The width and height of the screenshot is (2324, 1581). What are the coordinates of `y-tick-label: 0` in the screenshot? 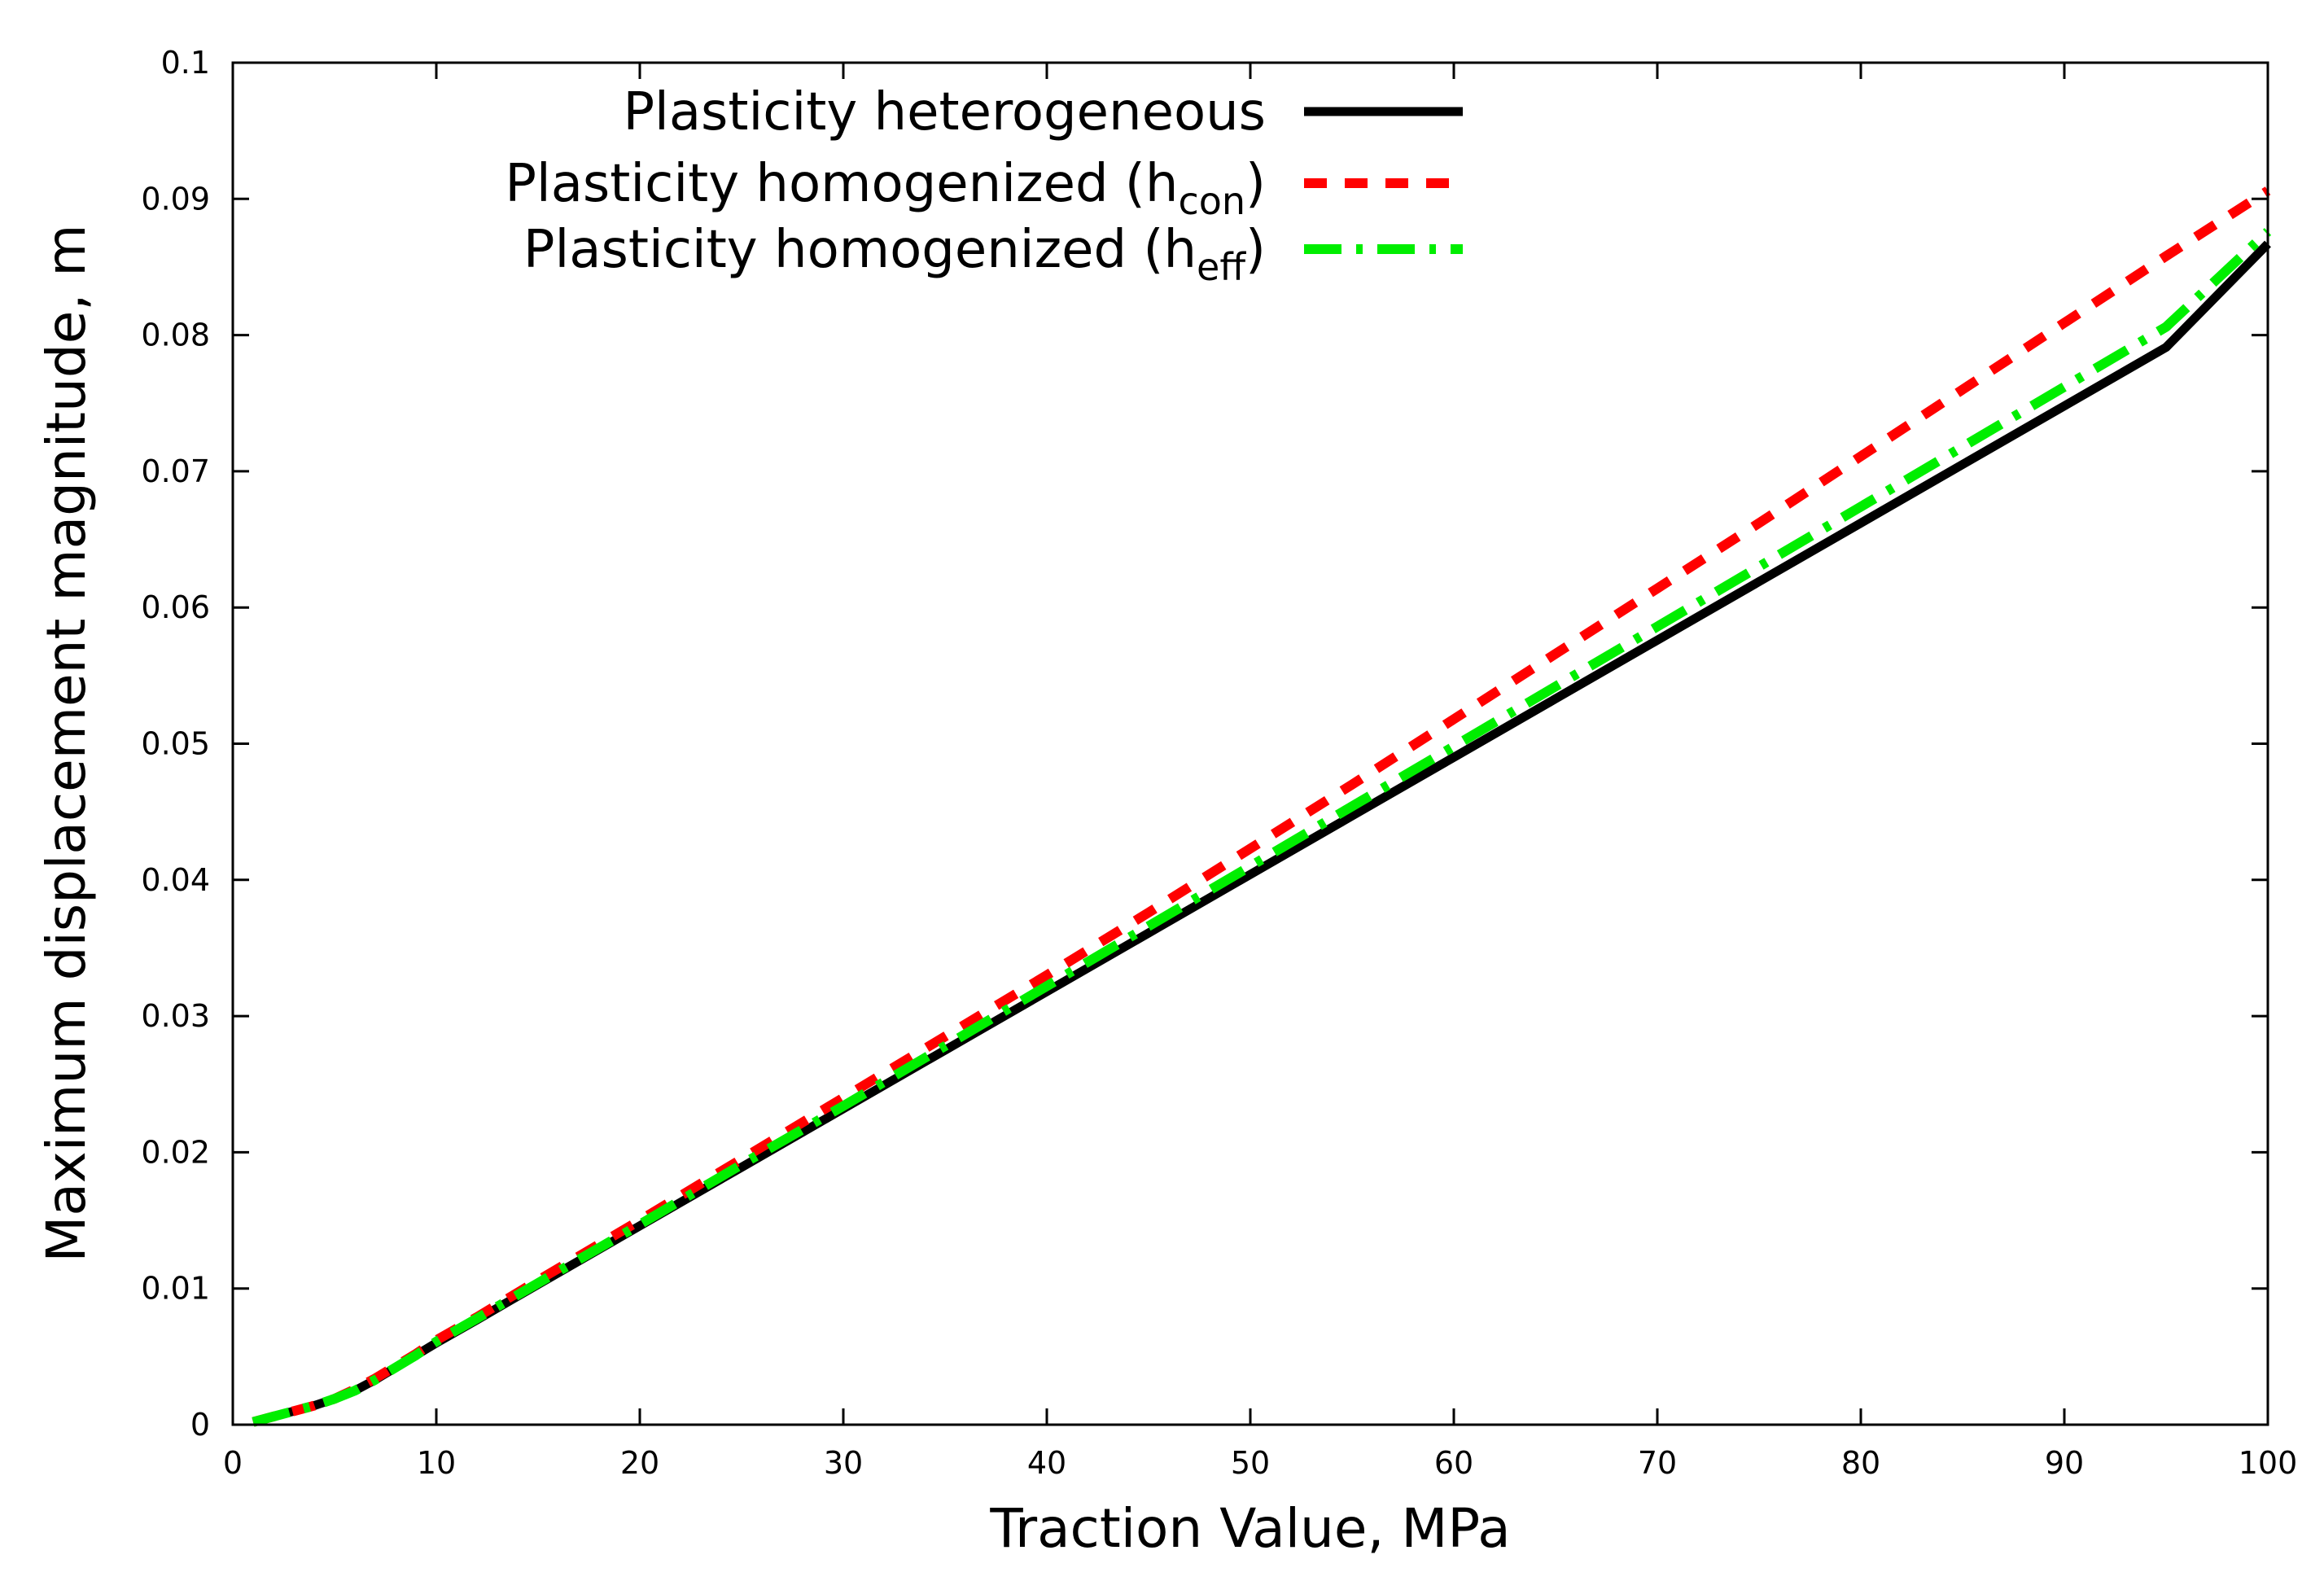 It's located at (200, 1425).